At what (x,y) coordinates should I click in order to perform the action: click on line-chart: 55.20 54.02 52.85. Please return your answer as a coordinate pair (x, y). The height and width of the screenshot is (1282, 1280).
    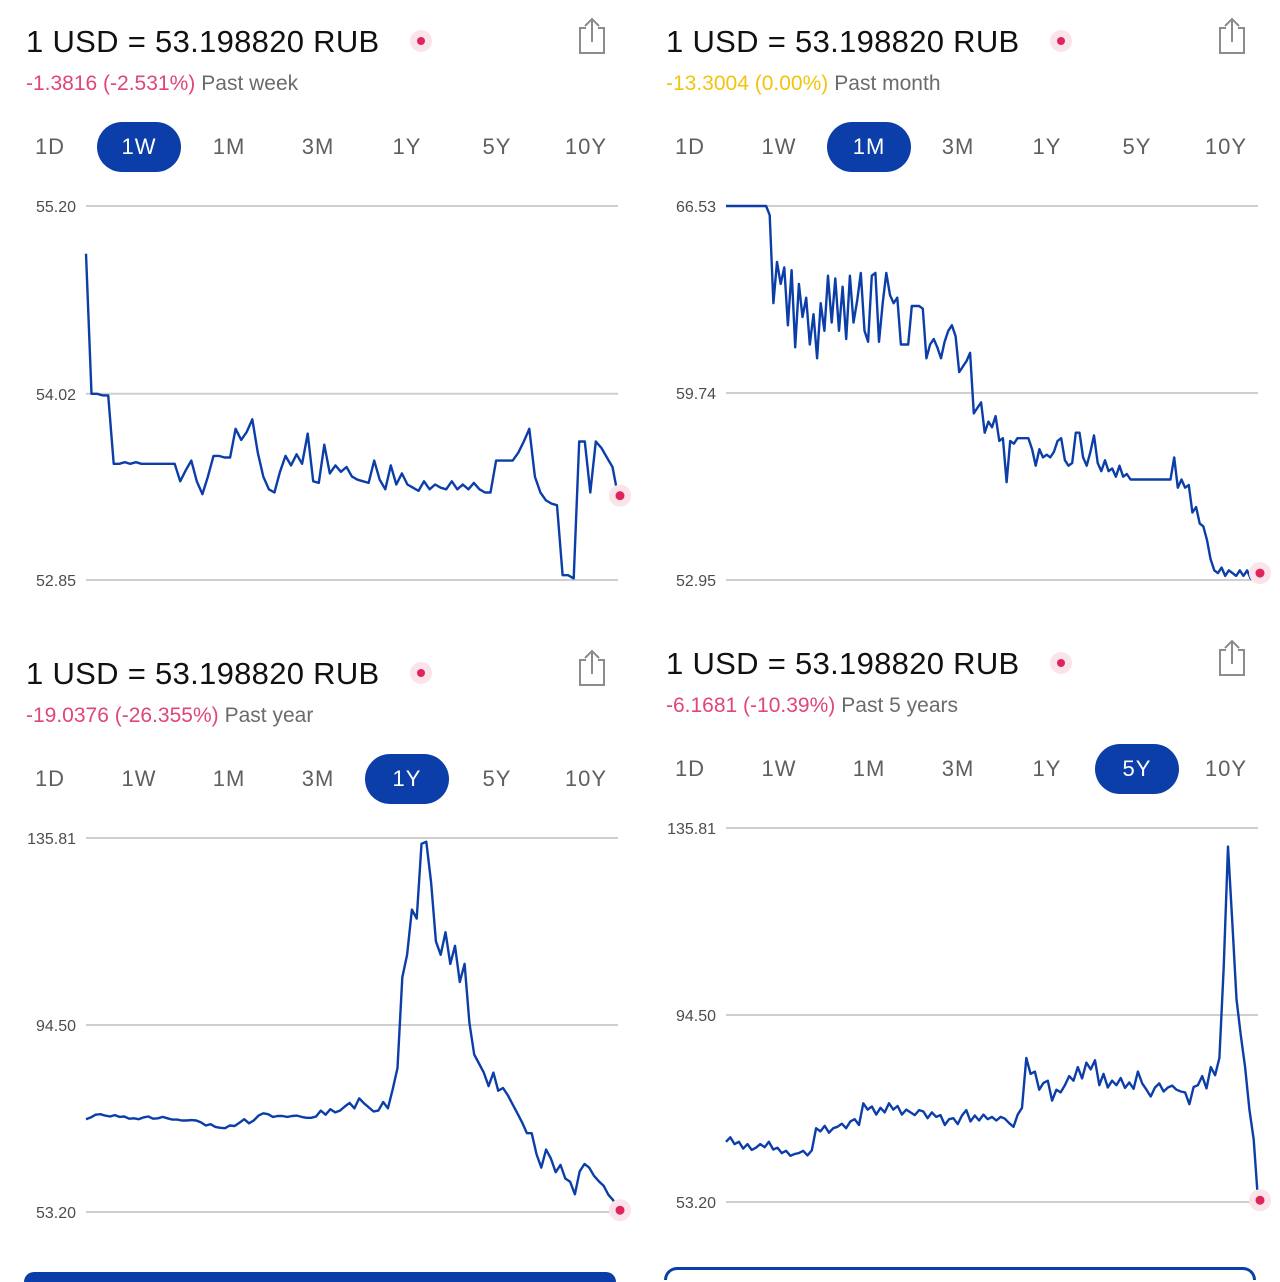
    Looking at the image, I should click on (333, 394).